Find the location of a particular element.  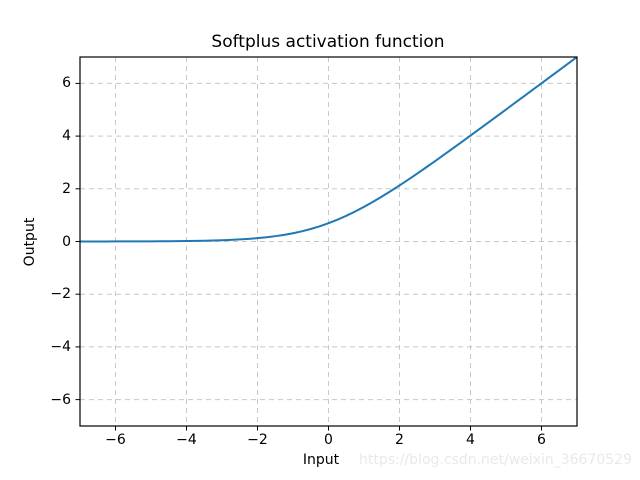

x-tick-label: −4 is located at coordinates (186, 440).